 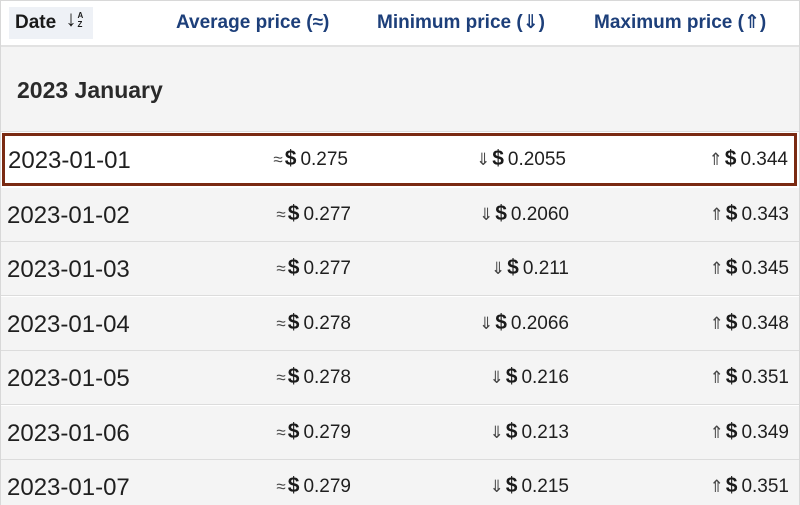 I want to click on row-date: 2023-01-03, so click(x=68, y=268).